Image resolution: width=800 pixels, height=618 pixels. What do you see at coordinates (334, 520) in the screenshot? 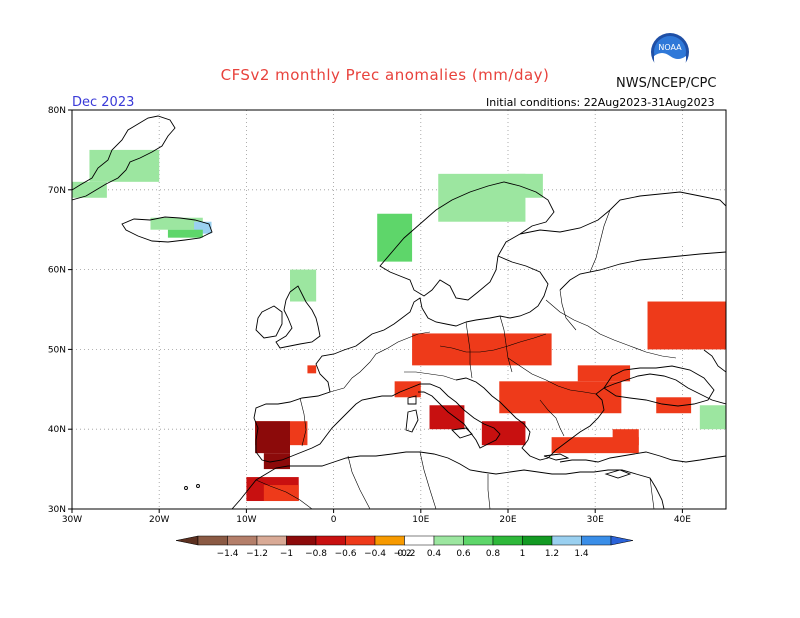
I see `lon-tick-label: 0` at bounding box center [334, 520].